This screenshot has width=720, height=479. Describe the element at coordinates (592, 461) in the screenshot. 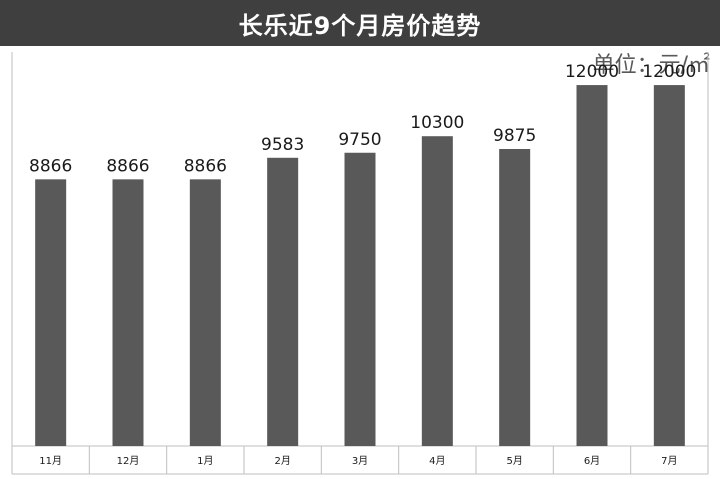

I see `x-tick-label: 6月` at that location.